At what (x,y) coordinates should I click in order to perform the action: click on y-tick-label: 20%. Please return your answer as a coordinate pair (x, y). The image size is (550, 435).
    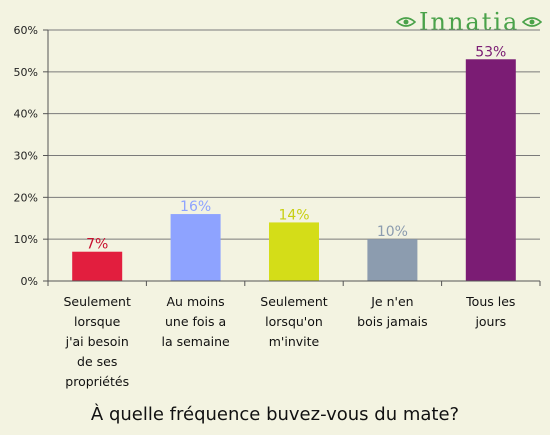
    Looking at the image, I should click on (26, 197).